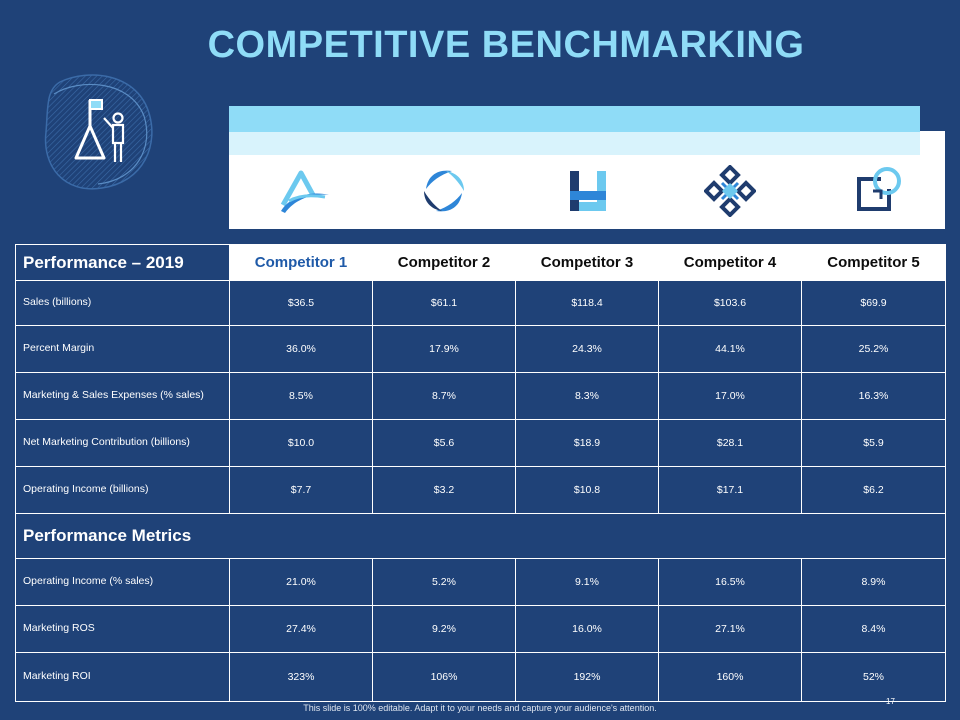 The width and height of the screenshot is (960, 720). I want to click on table-cell: $3.2, so click(444, 490).